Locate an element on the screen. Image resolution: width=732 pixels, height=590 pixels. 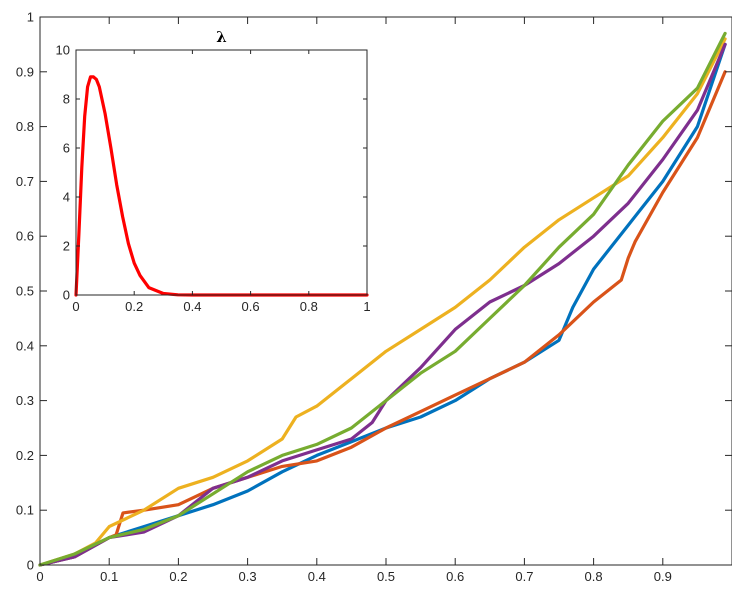
inset-title: λ is located at coordinates (221, 37).